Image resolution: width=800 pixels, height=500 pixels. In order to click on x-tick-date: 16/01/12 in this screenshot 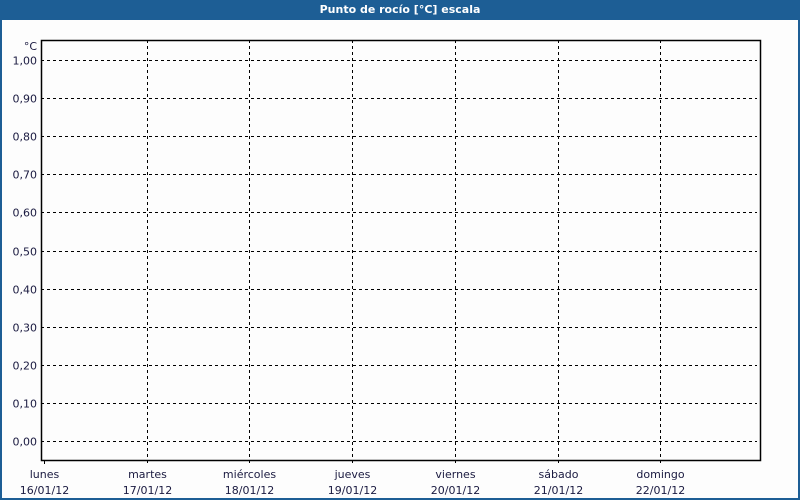, I will do `click(44, 490)`.